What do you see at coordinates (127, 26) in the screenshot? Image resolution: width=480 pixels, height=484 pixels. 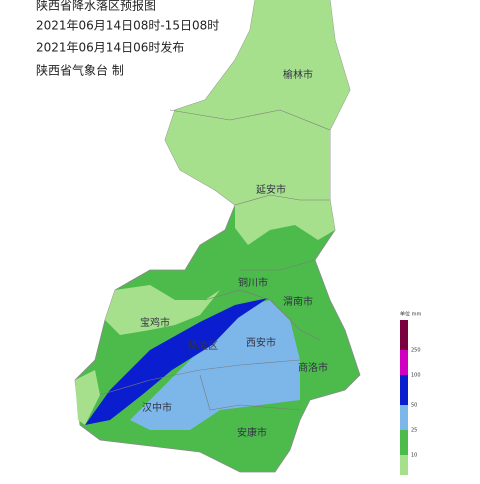 I see `period: 2021年06月14日08时-15日08时` at bounding box center [127, 26].